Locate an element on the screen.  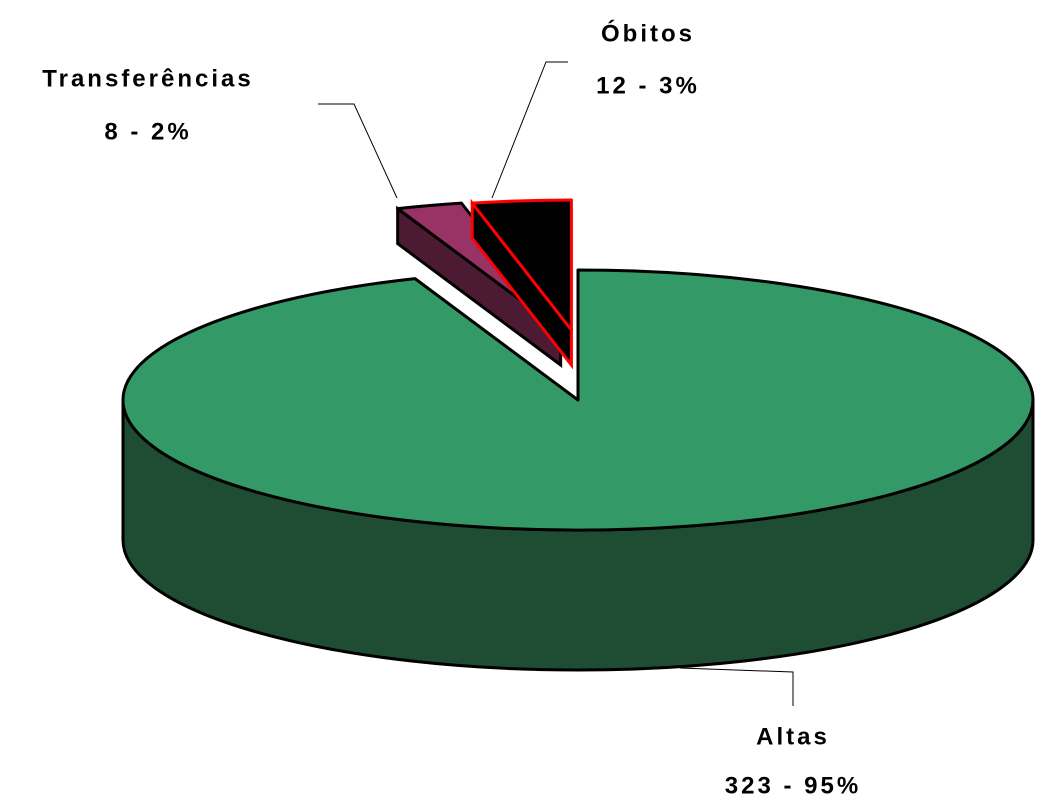
slice-value-label: 12 - 3% is located at coordinates (648, 85).